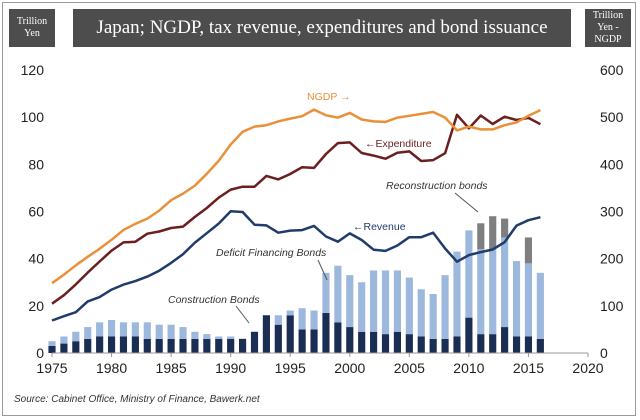  What do you see at coordinates (52, 349) in the screenshot?
I see `bar-construction-bonds-1975` at bounding box center [52, 349].